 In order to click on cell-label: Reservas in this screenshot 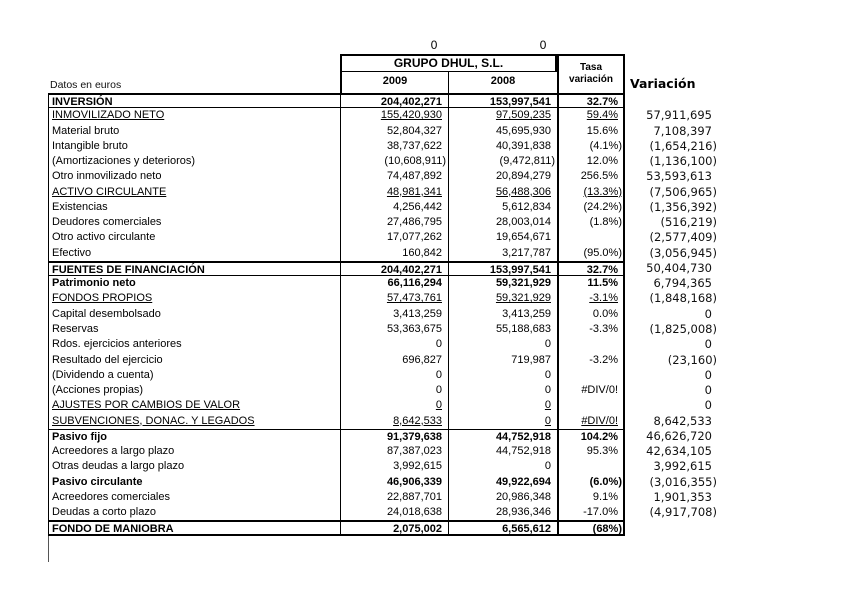, I will do `click(194, 329)`.